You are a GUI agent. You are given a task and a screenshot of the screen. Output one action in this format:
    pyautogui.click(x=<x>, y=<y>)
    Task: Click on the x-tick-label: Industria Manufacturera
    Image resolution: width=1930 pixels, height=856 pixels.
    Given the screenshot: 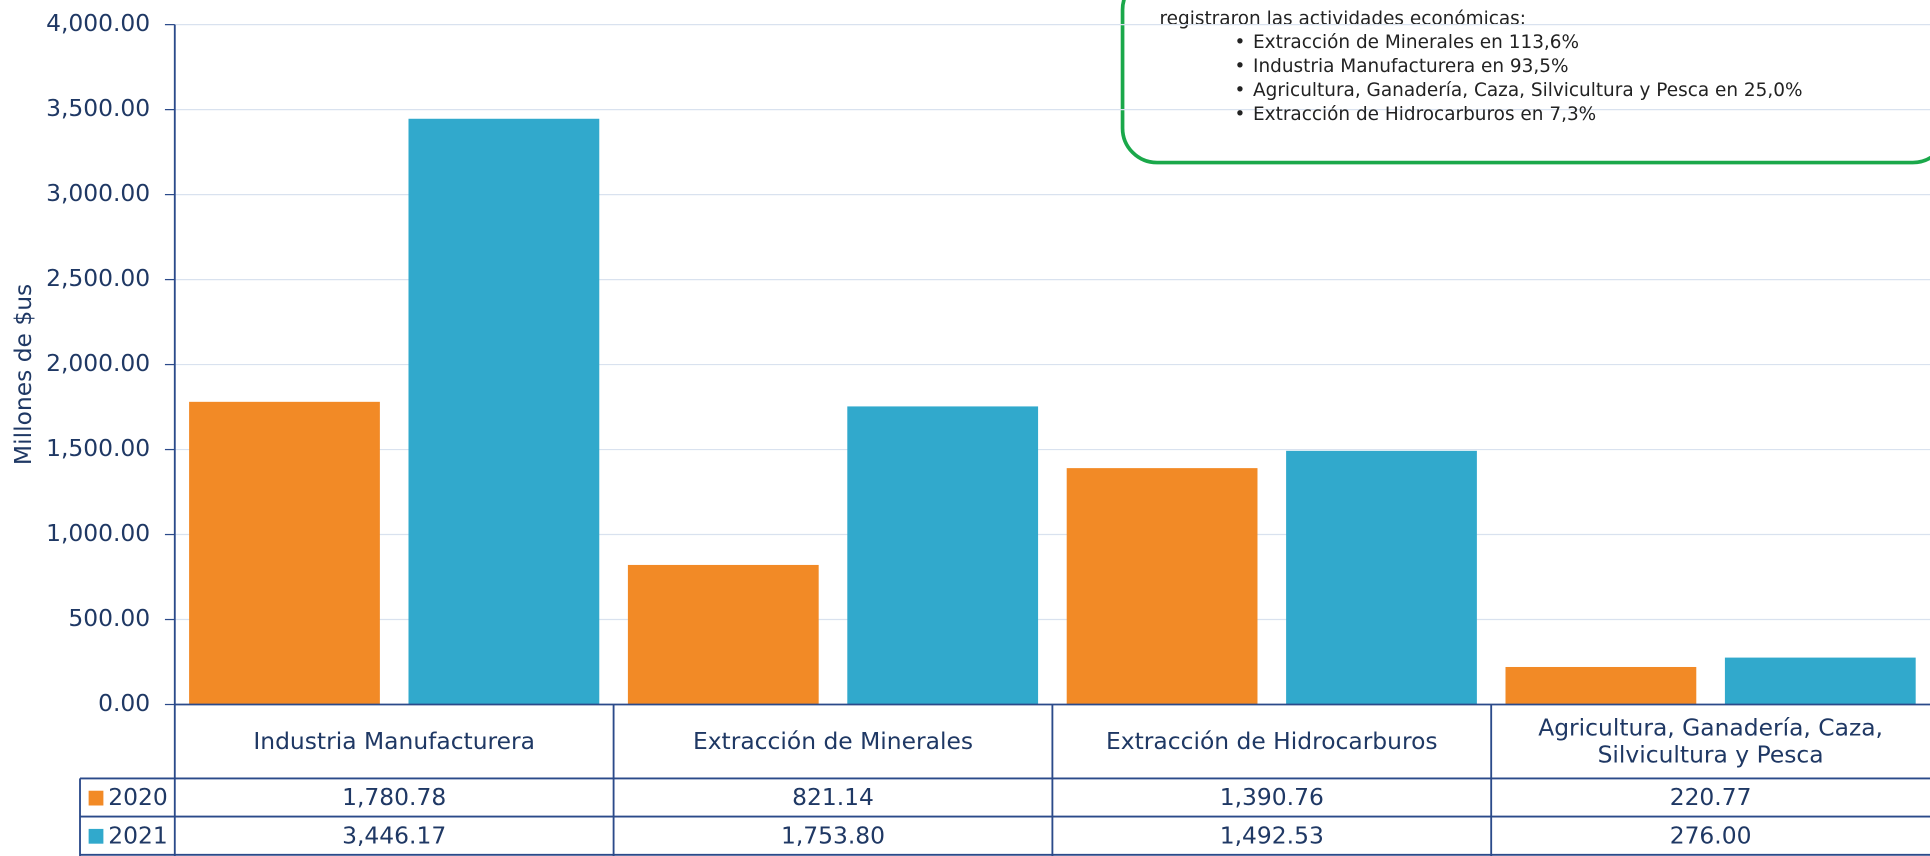 What is the action you would take?
    pyautogui.click(x=394, y=741)
    